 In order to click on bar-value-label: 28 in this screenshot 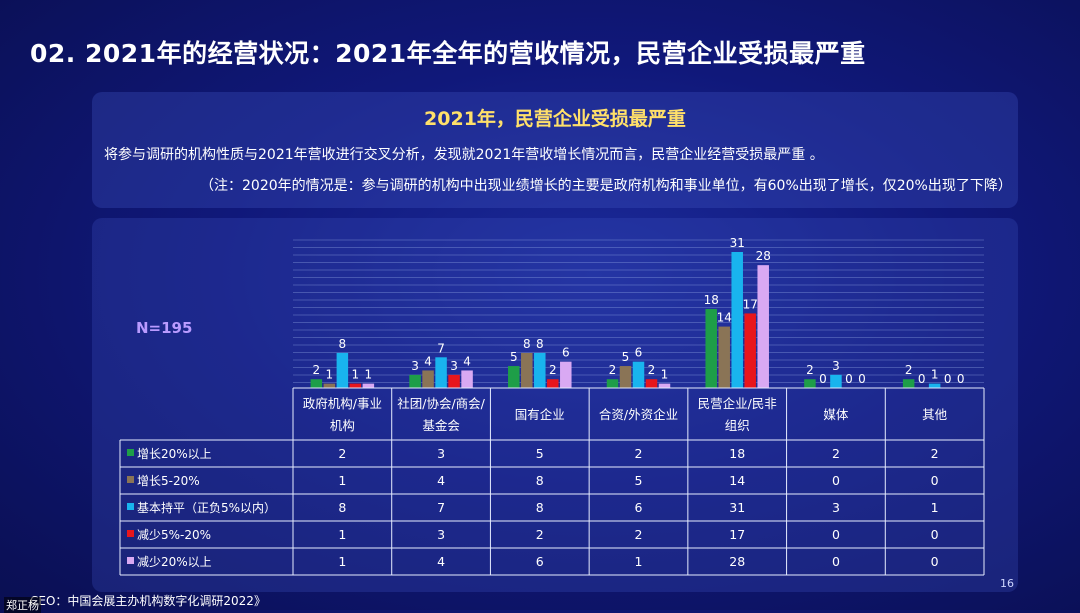, I will do `click(763, 256)`.